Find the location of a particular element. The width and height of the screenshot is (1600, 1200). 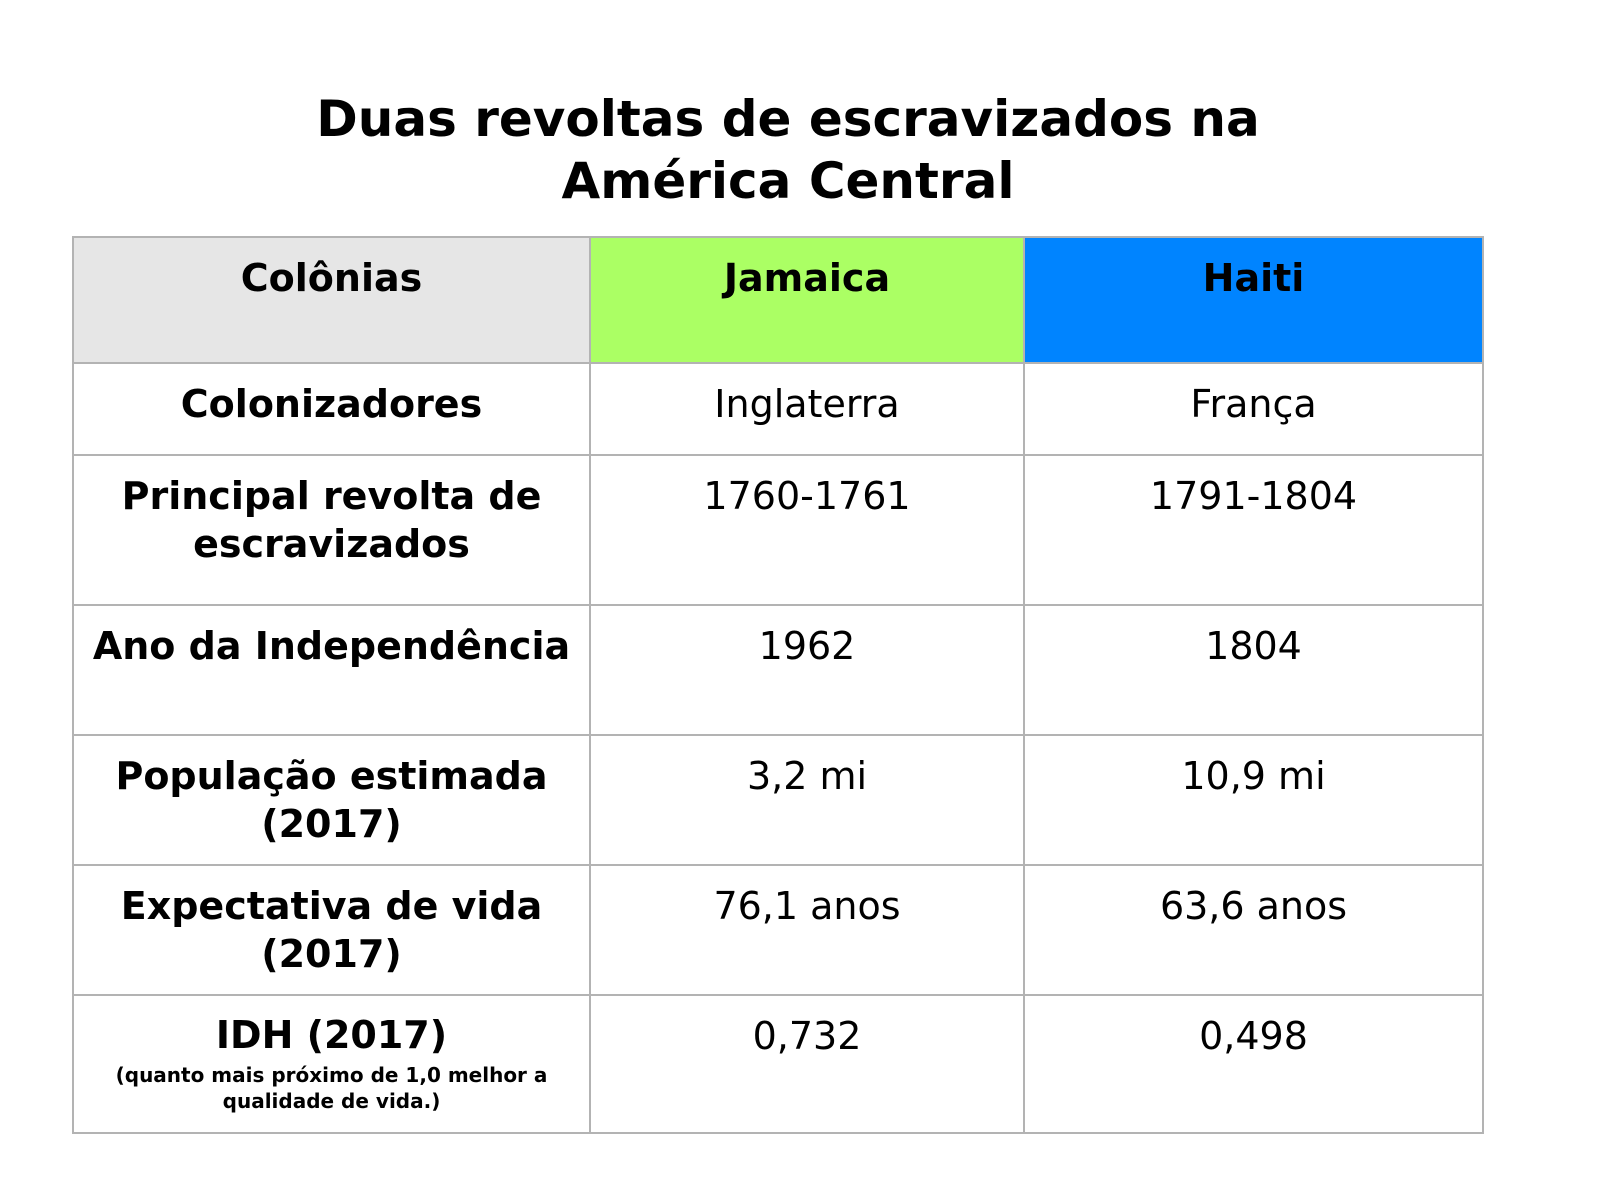

table-row: Colonizadores Inglaterra França is located at coordinates (778, 409).